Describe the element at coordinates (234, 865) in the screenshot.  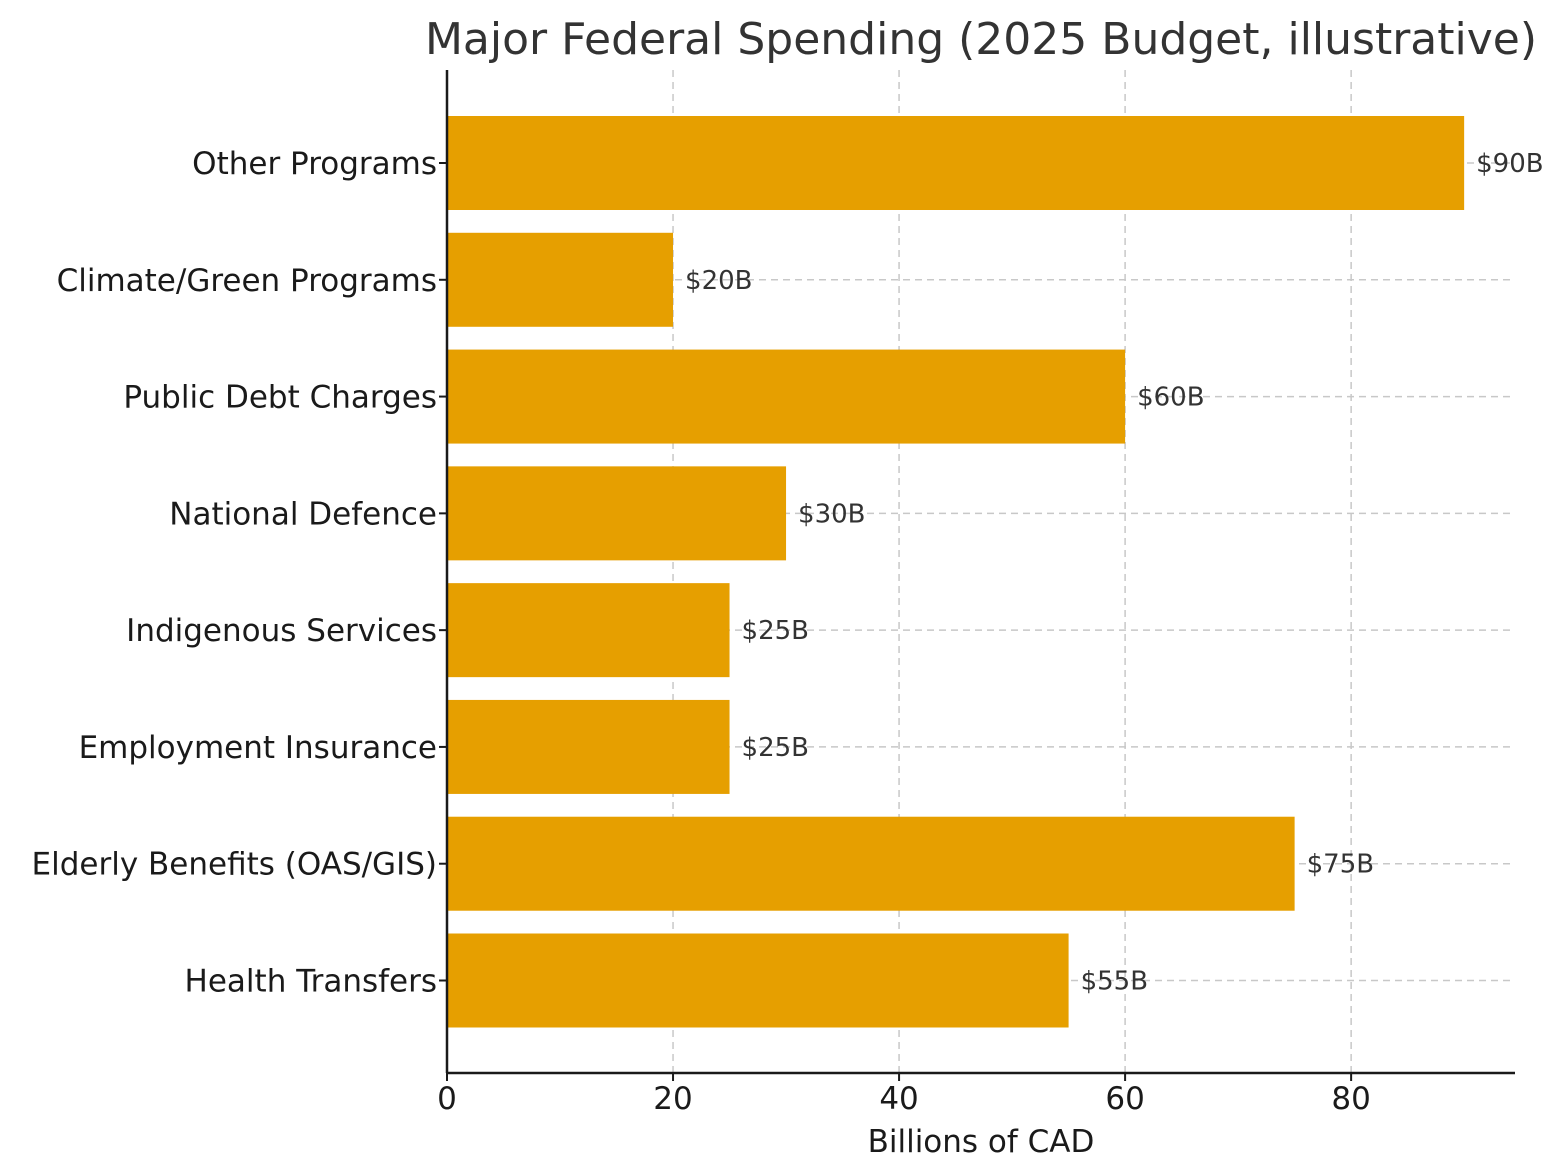
I see `category-label: Elderly Benefits (OAS/GIS)` at that location.